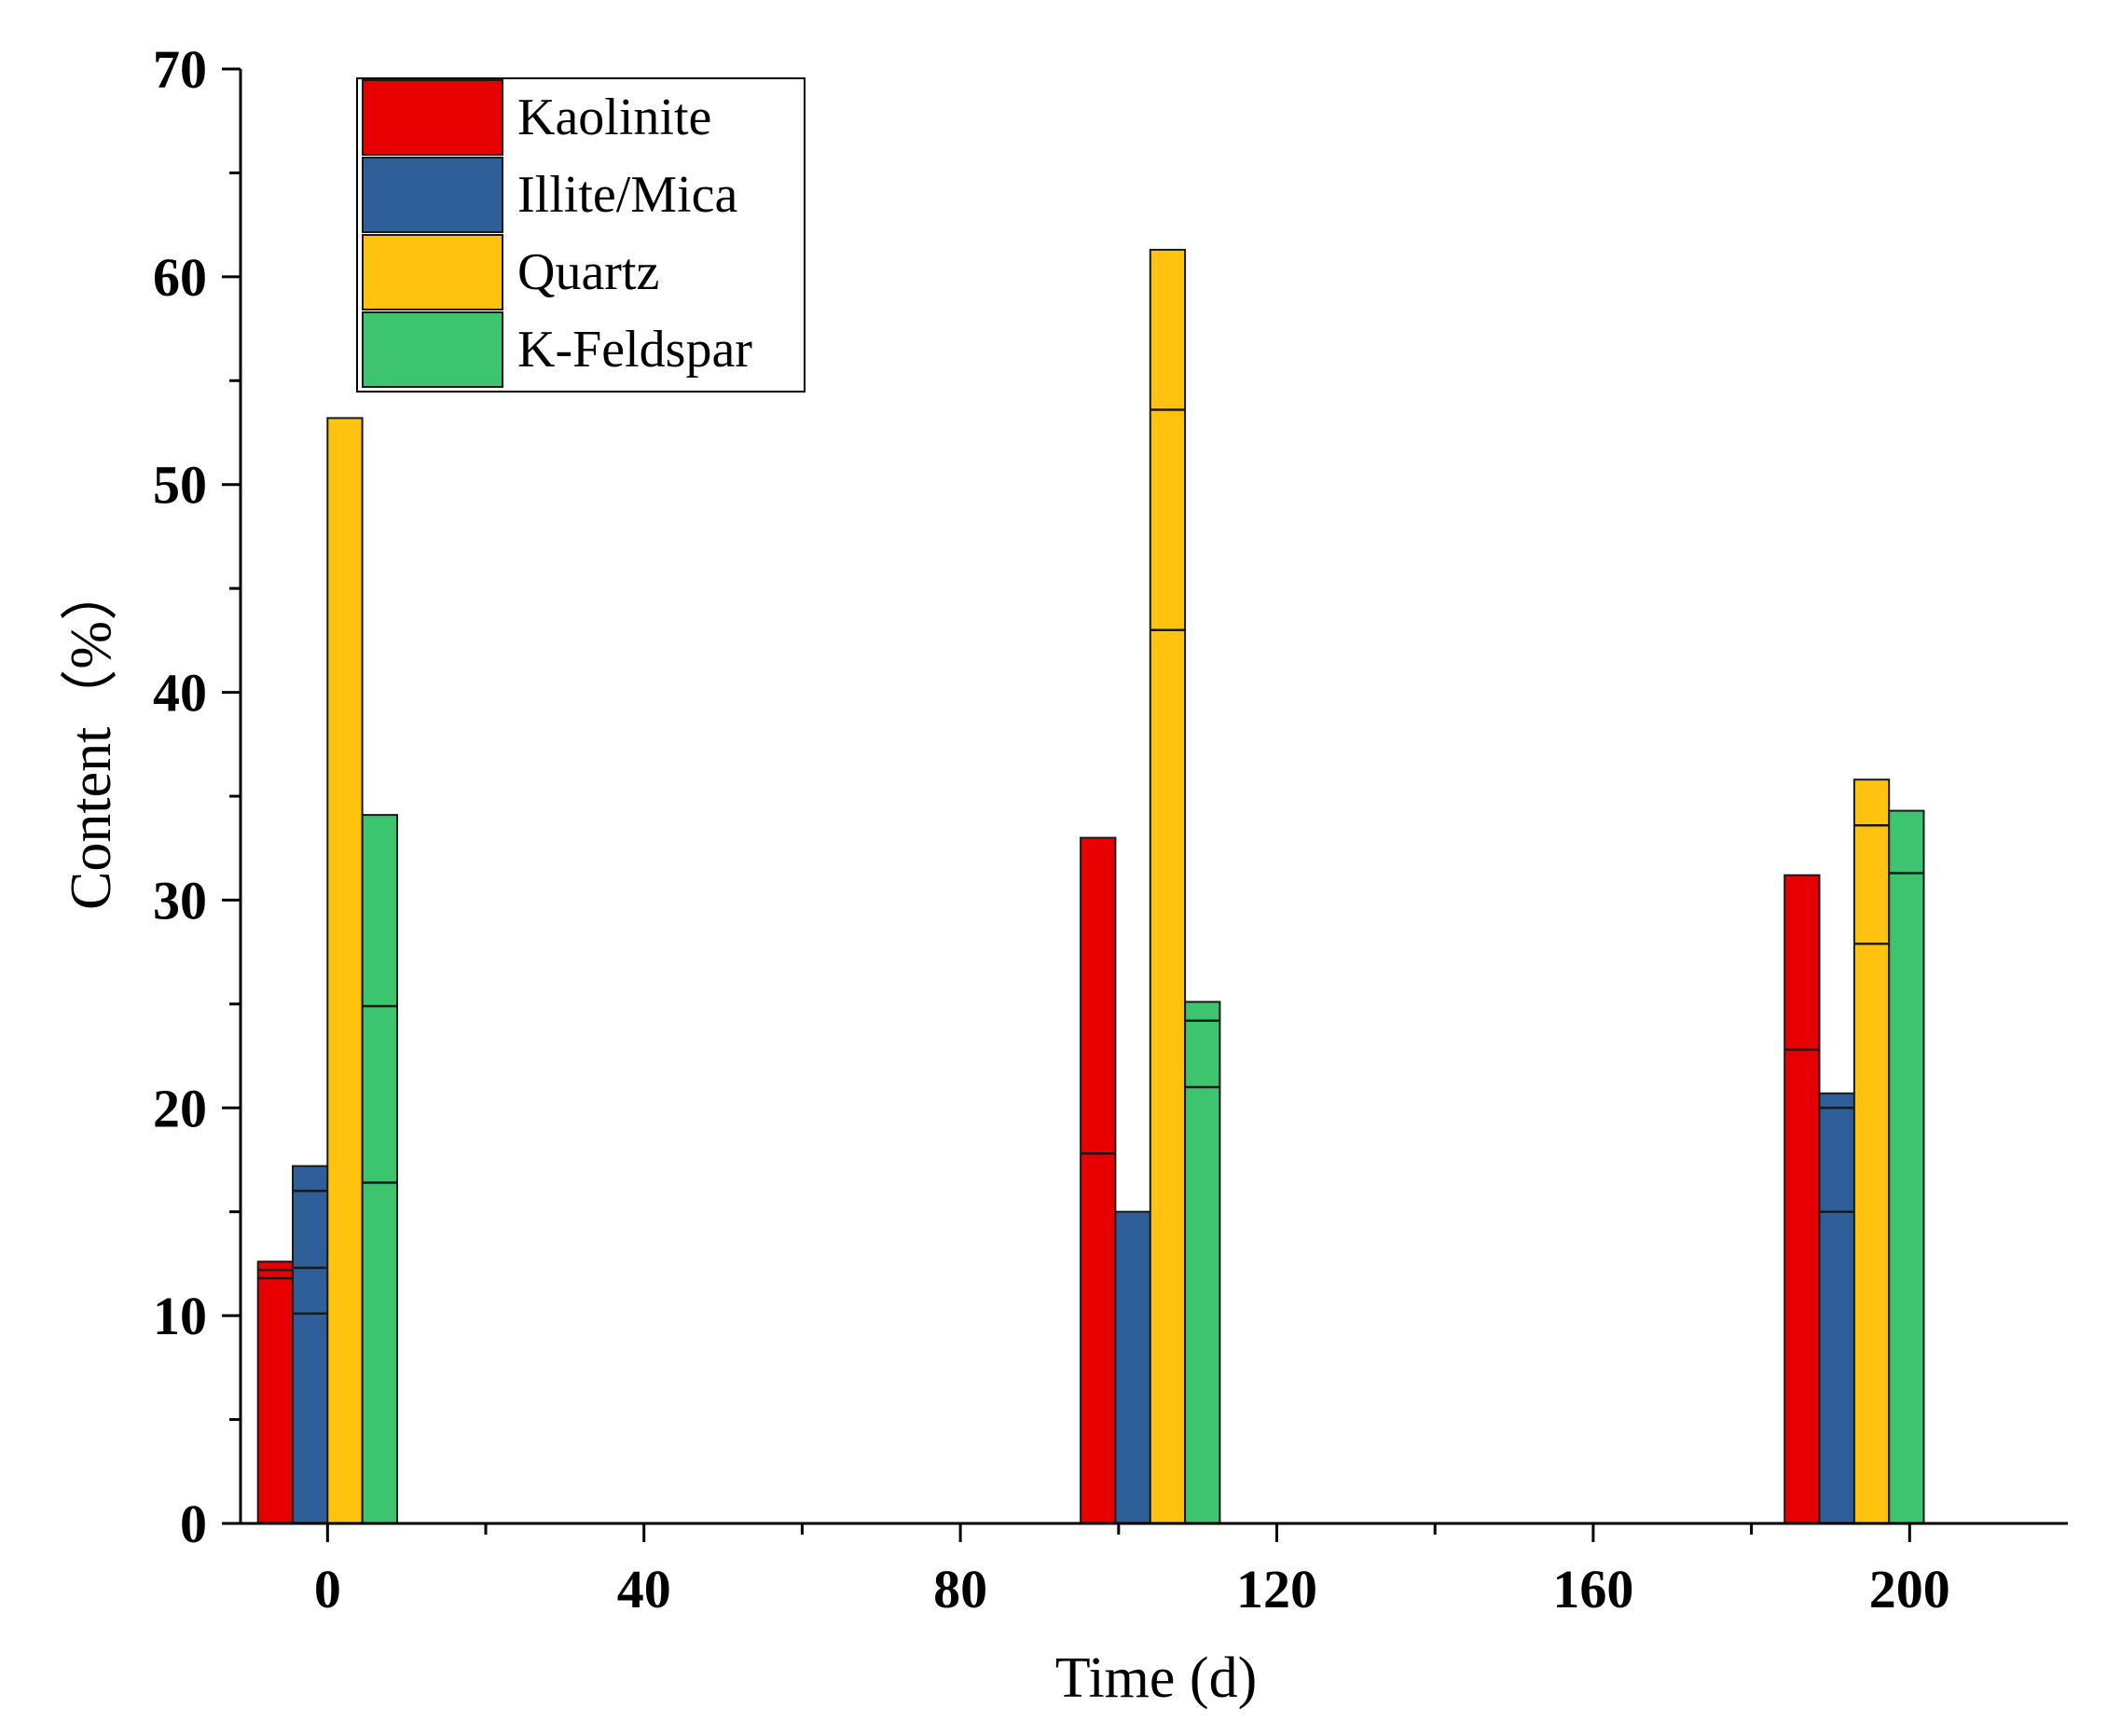 This screenshot has width=2107, height=1736. What do you see at coordinates (432, 195) in the screenshot?
I see `legend-swatch-illite-mica` at bounding box center [432, 195].